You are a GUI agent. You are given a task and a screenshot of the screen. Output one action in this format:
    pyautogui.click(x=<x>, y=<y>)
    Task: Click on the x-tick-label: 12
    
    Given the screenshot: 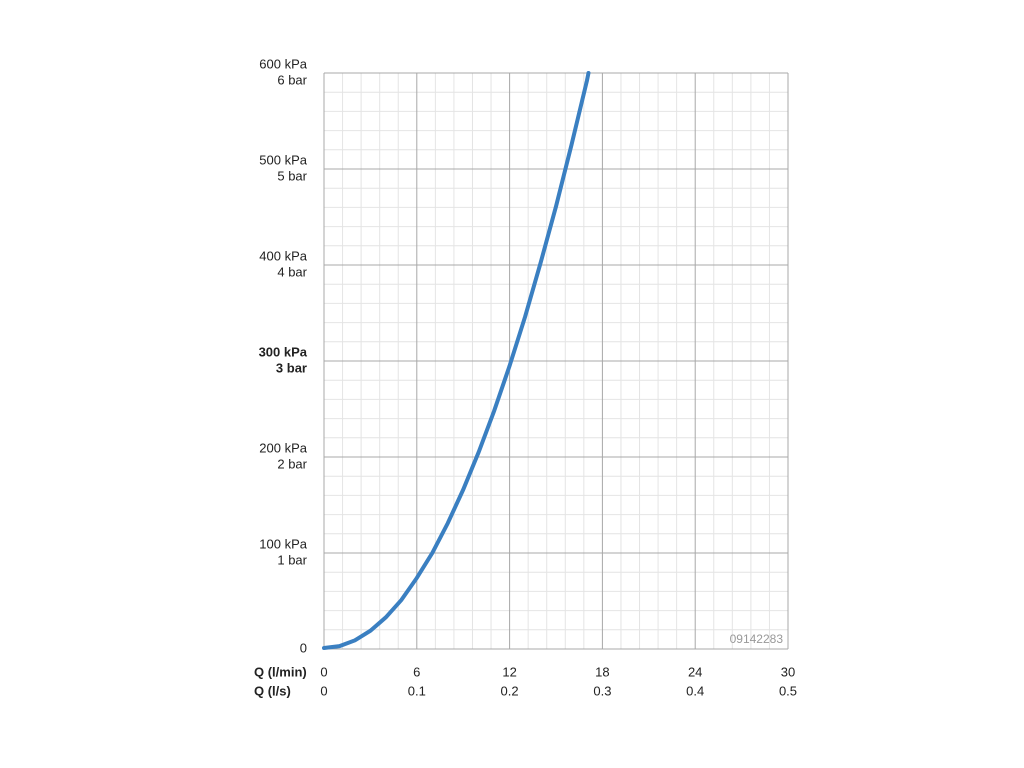 What is the action you would take?
    pyautogui.click(x=509, y=671)
    